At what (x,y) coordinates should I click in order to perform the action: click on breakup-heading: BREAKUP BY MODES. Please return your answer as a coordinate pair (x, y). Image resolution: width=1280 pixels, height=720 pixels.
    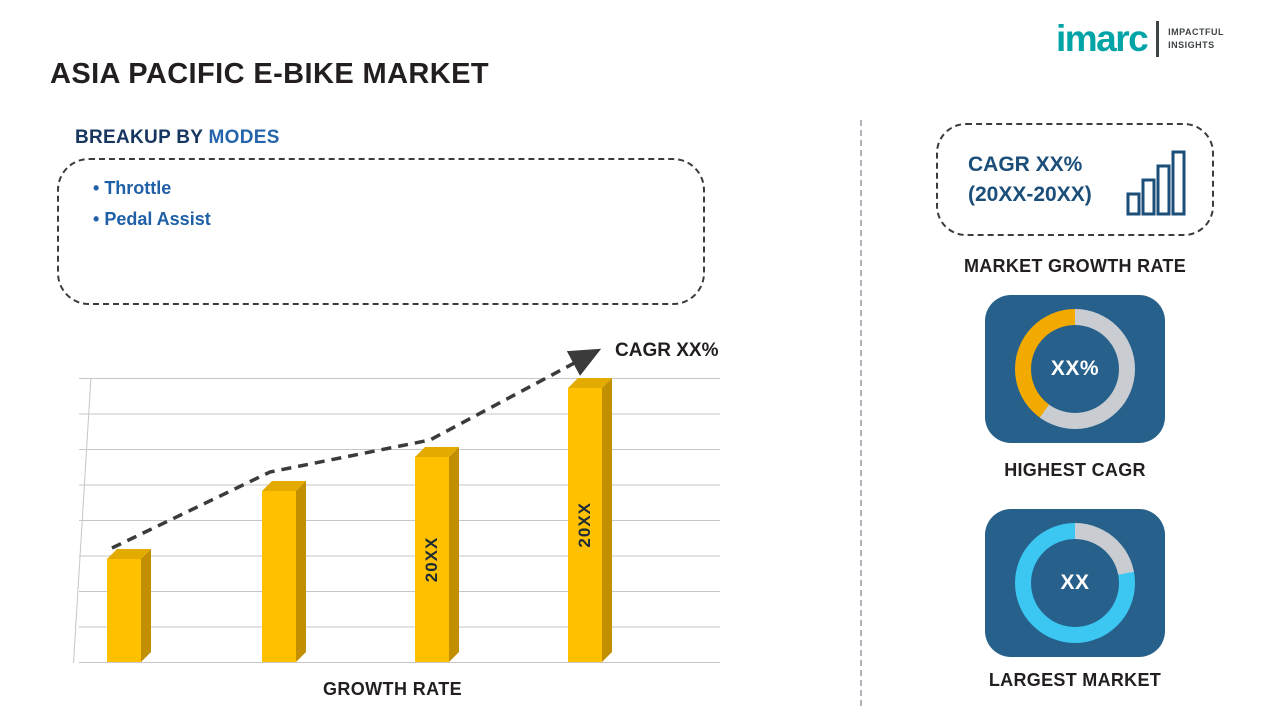
    Looking at the image, I should click on (177, 138).